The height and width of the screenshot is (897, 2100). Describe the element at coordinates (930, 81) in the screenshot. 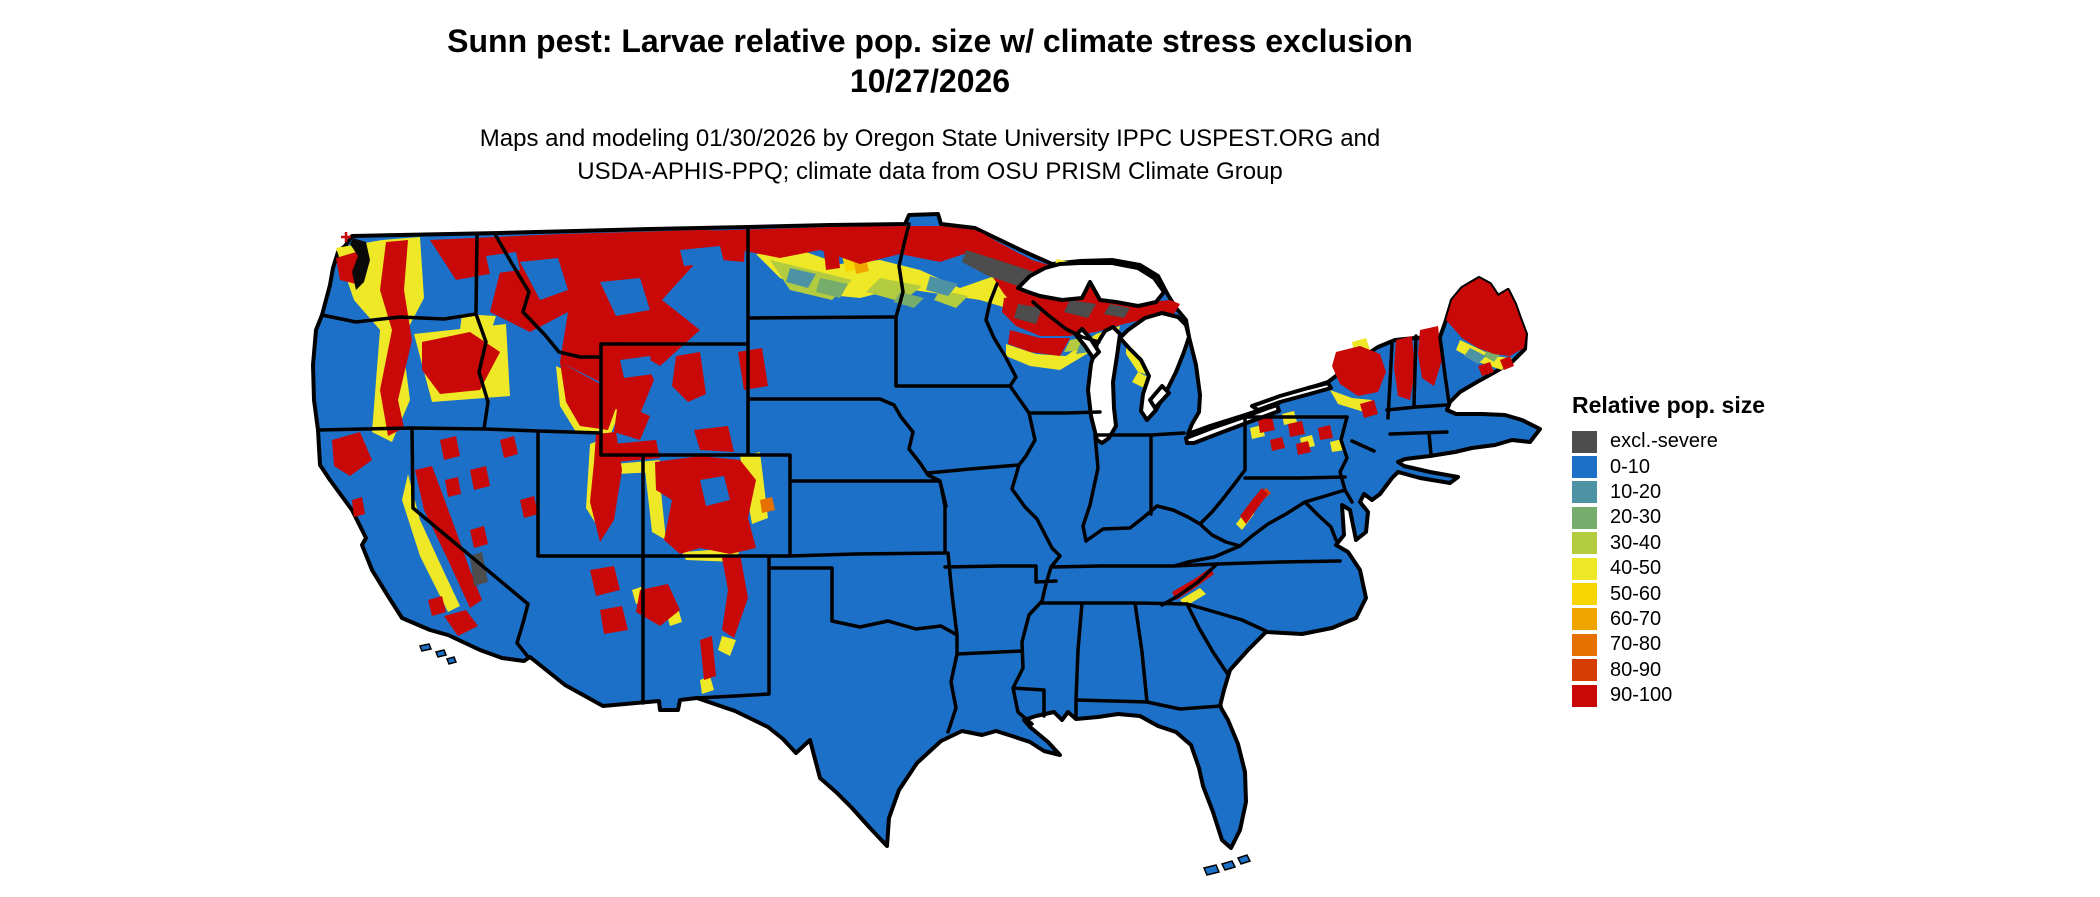

I see `page-title-line2: 10/27/2026` at that location.